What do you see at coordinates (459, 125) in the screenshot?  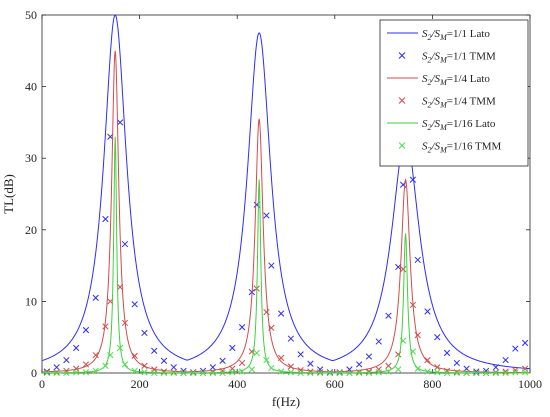 I see `legend-label: S2/SM=1/16 Lato` at bounding box center [459, 125].